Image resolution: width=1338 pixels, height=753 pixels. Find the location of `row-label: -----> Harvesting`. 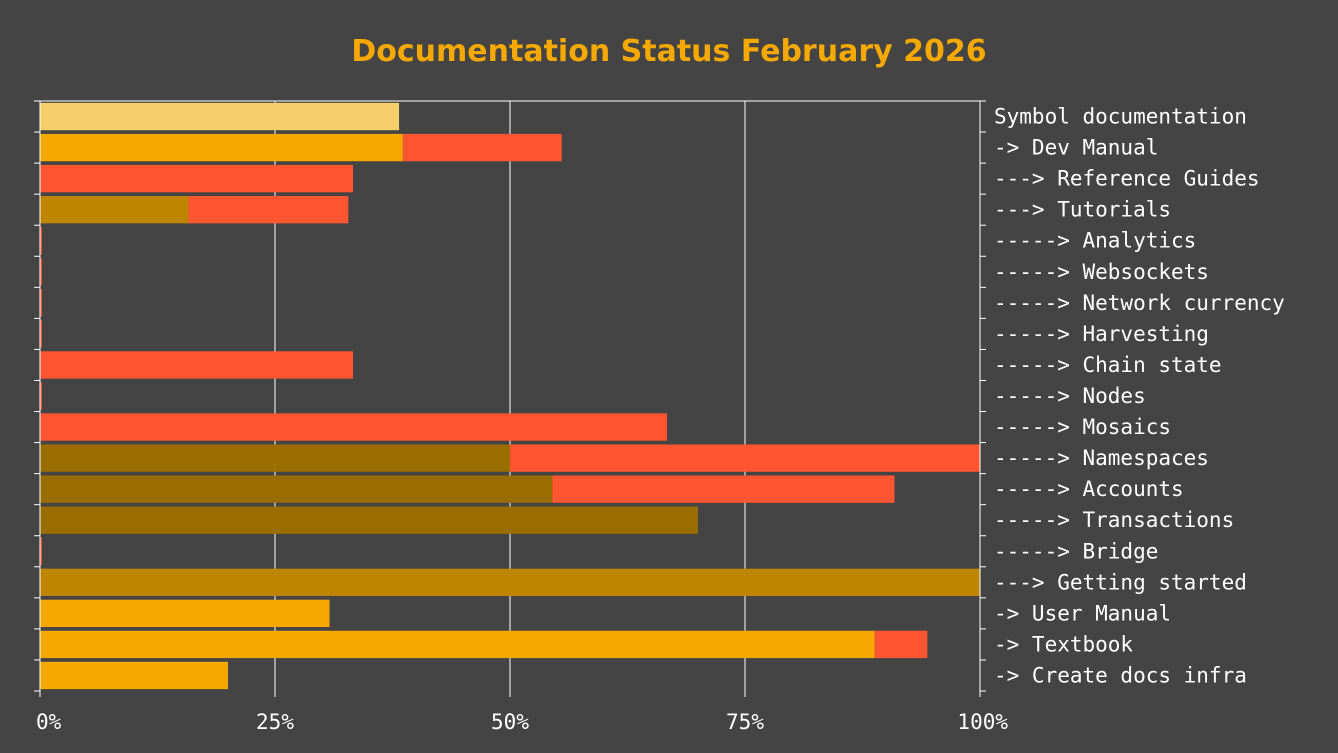

row-label: -----> Harvesting is located at coordinates (1101, 334).